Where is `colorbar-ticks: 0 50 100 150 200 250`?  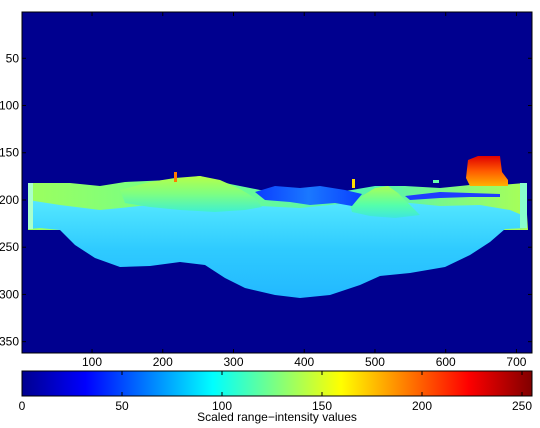 colorbar-ticks: 0 50 100 150 200 250 is located at coordinates (275, 392).